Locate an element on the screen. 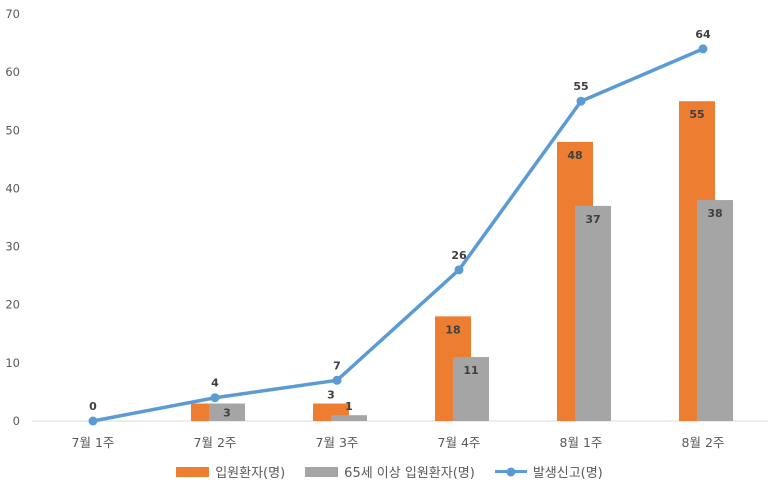 The height and width of the screenshot is (491, 779). bar-label-inpatients: 48 is located at coordinates (574, 155).